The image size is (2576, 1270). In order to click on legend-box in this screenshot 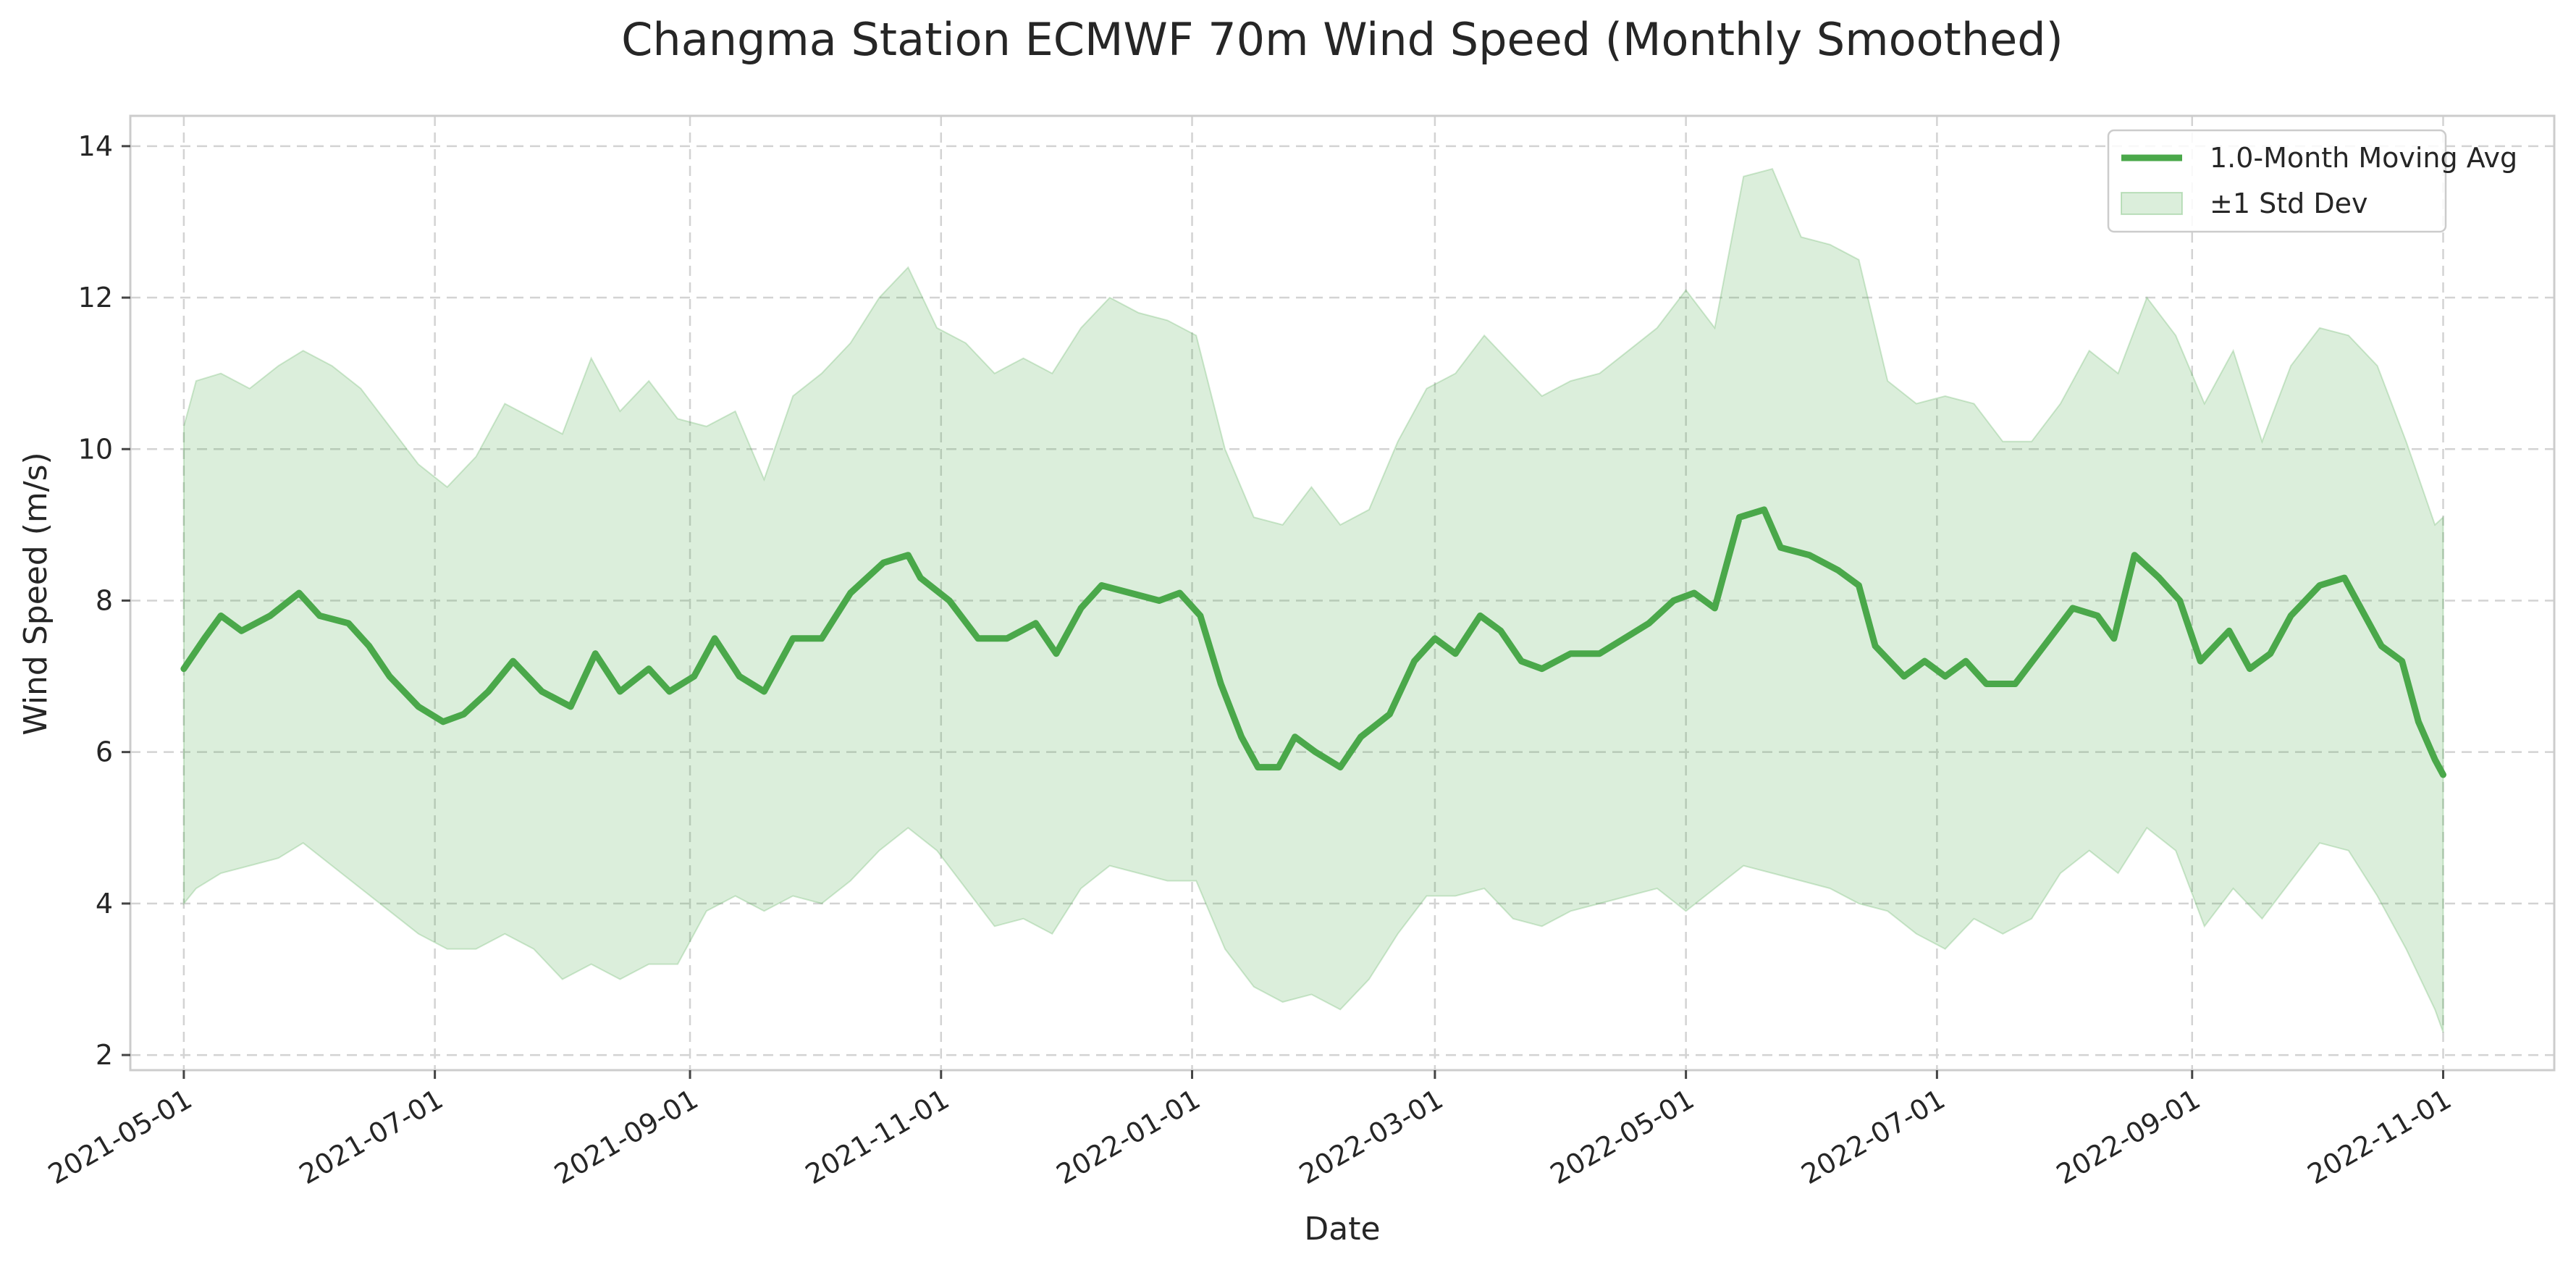, I will do `click(2277, 181)`.